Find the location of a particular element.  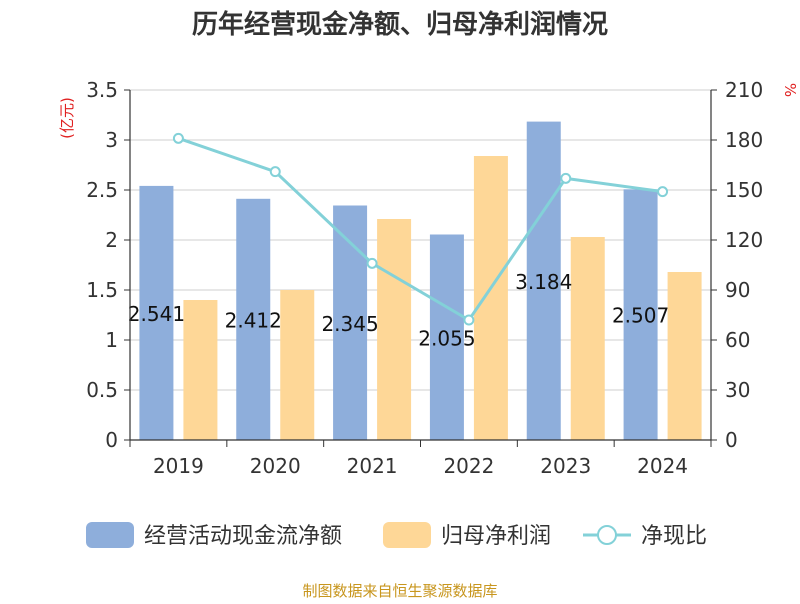

bar-value-label: 2.541 is located at coordinates (156, 314).